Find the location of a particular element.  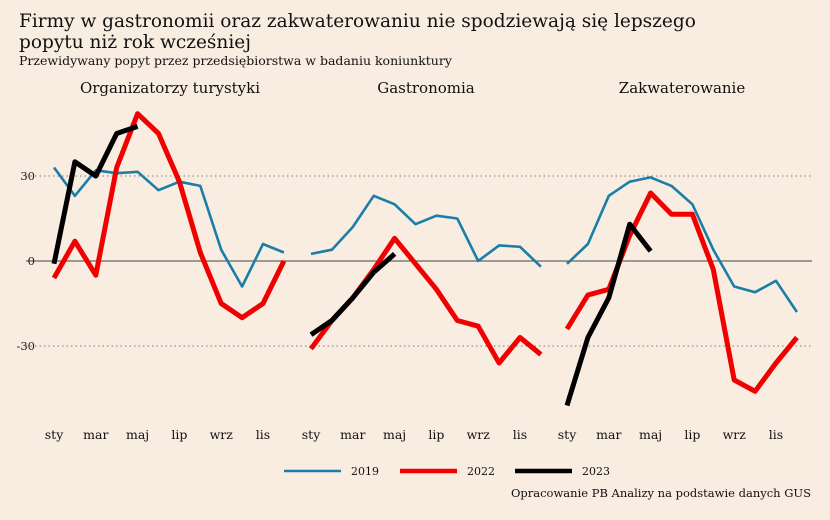

legend: 2019 2022 2023 is located at coordinates (447, 471).